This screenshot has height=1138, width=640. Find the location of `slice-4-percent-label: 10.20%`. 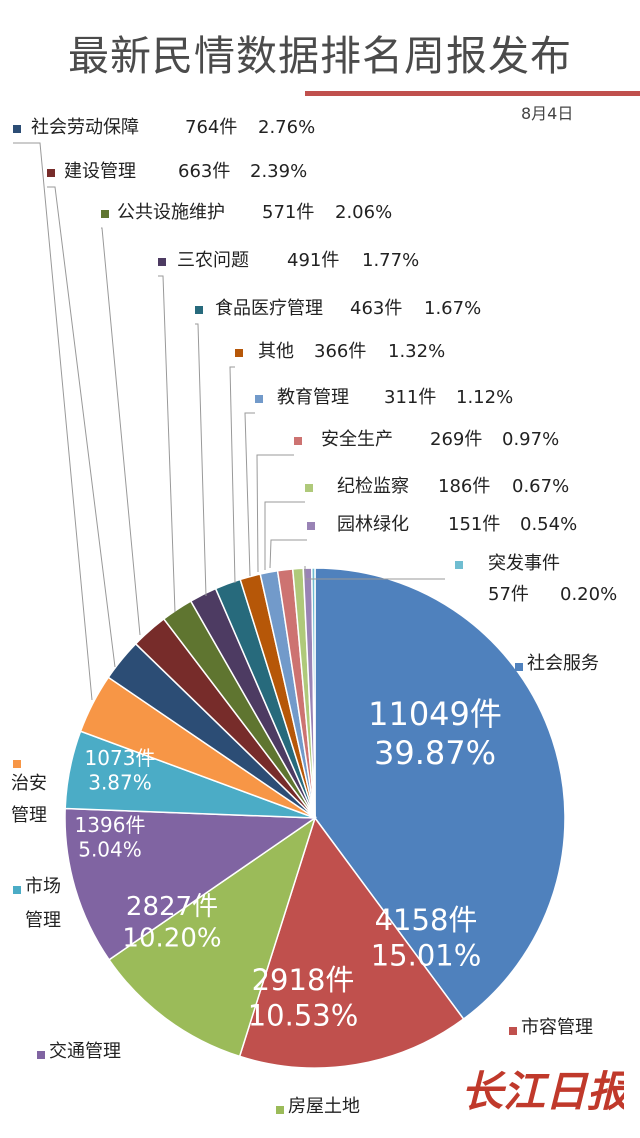

slice-4-percent-label: 10.20% is located at coordinates (171, 939).